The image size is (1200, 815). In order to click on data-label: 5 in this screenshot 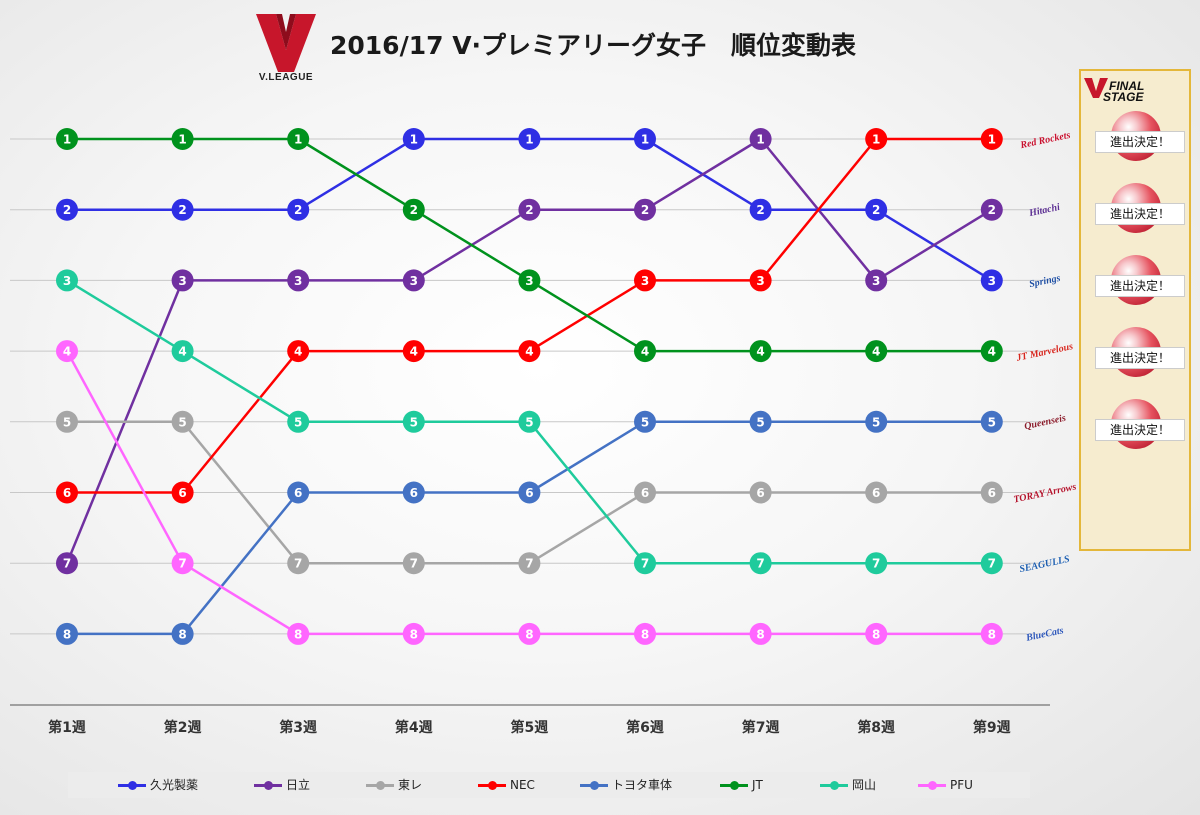, I will do `click(67, 422)`.